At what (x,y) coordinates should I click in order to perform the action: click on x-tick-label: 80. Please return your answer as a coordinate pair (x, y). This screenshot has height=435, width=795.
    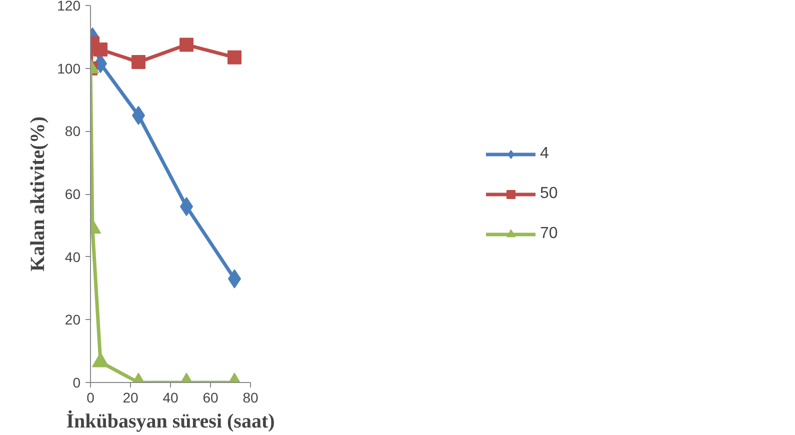
    Looking at the image, I should click on (250, 398).